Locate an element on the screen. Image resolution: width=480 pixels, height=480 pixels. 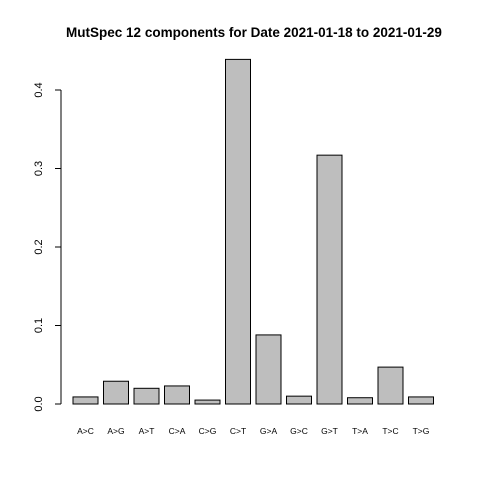
x-tick-label: A>G is located at coordinates (115, 431).